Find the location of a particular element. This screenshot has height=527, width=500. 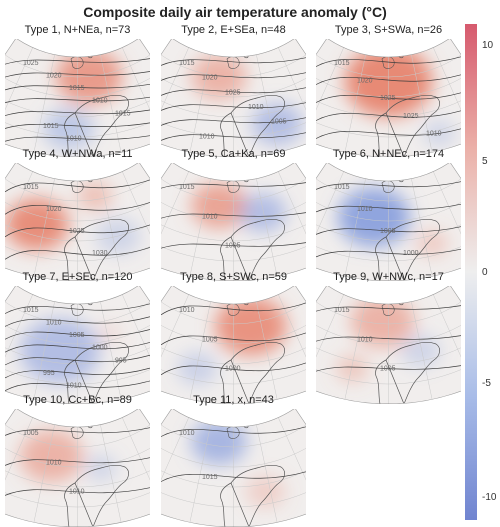

panel-title-8: Type 8, S+SWc, n=59 is located at coordinates (233, 277).